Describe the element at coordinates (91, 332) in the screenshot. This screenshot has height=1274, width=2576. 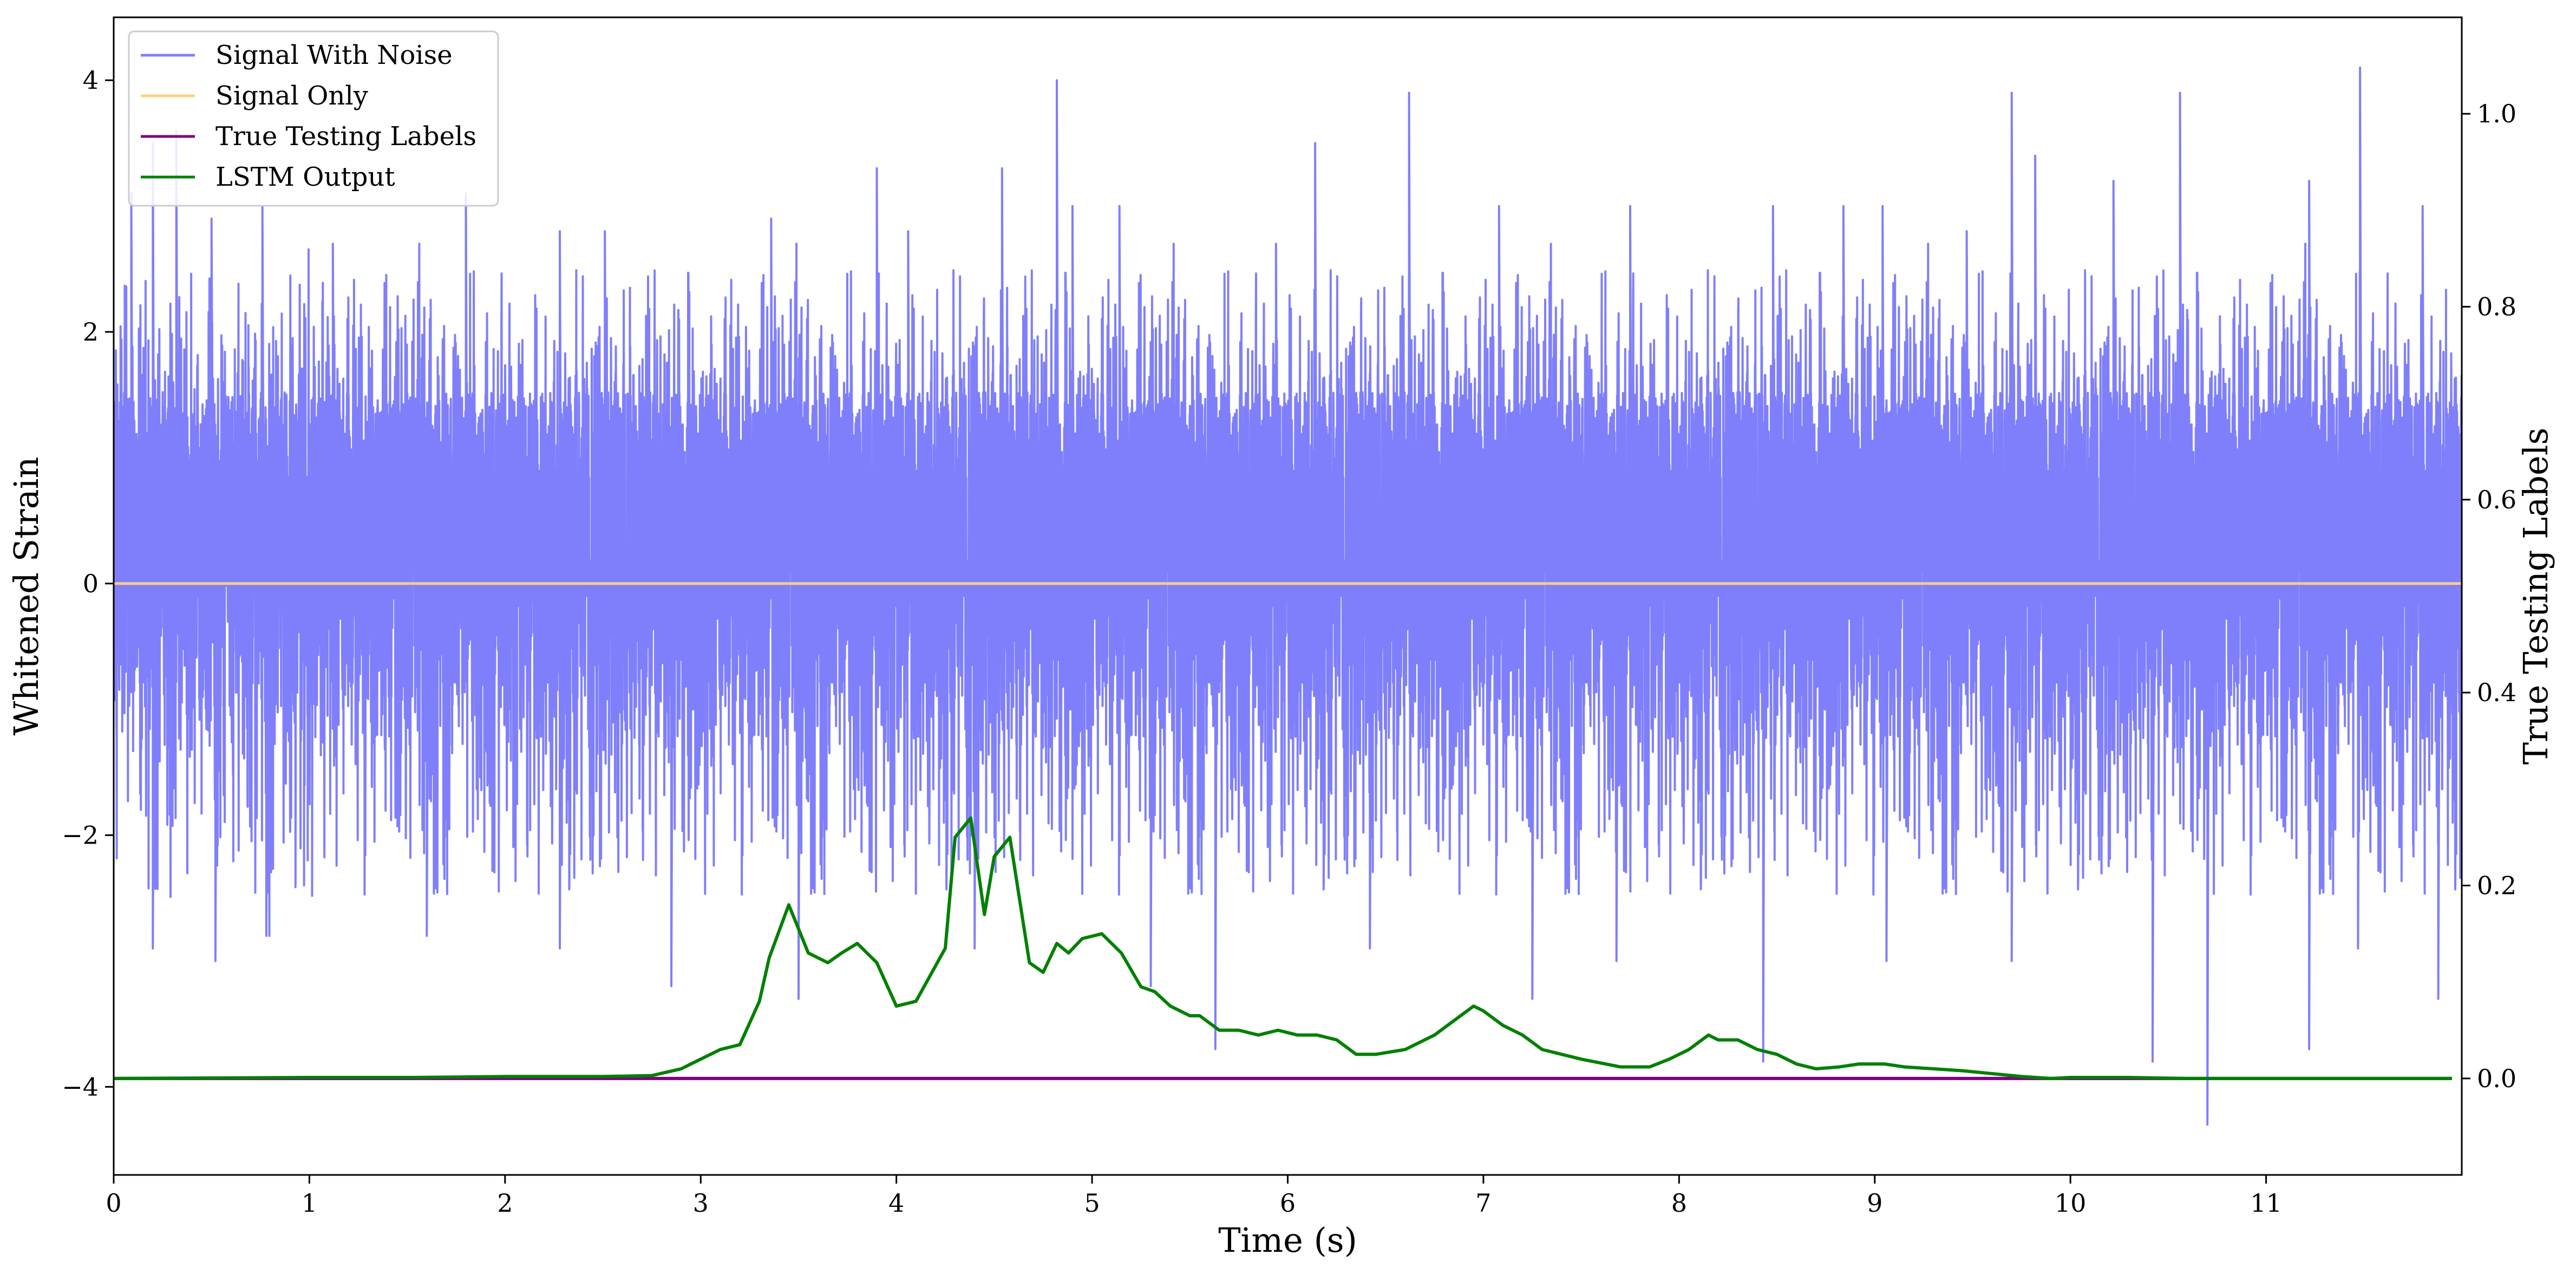
I see `y-tick-label: 2` at that location.